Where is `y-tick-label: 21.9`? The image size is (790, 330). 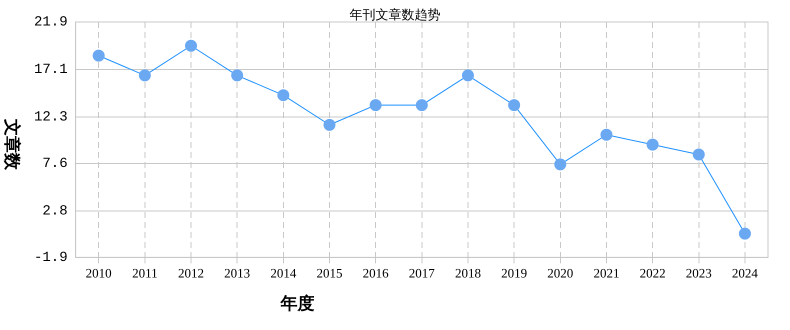 y-tick-label: 21.9 is located at coordinates (51, 22).